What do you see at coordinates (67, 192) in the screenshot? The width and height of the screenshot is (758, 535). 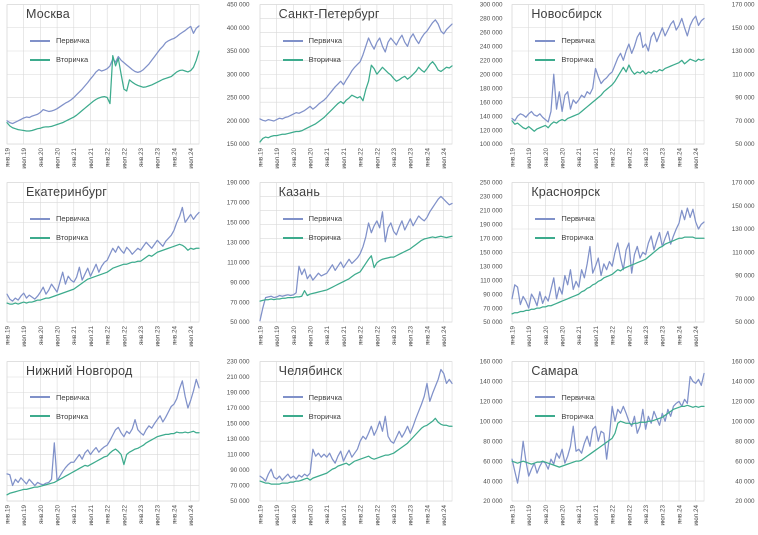 I see `chart-title: Екатеринбург` at bounding box center [67, 192].